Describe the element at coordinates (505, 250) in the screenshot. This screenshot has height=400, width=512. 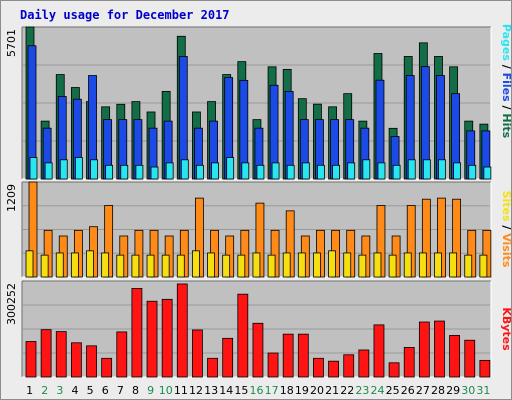
I see `legend-entry-visits: Visits` at that location.